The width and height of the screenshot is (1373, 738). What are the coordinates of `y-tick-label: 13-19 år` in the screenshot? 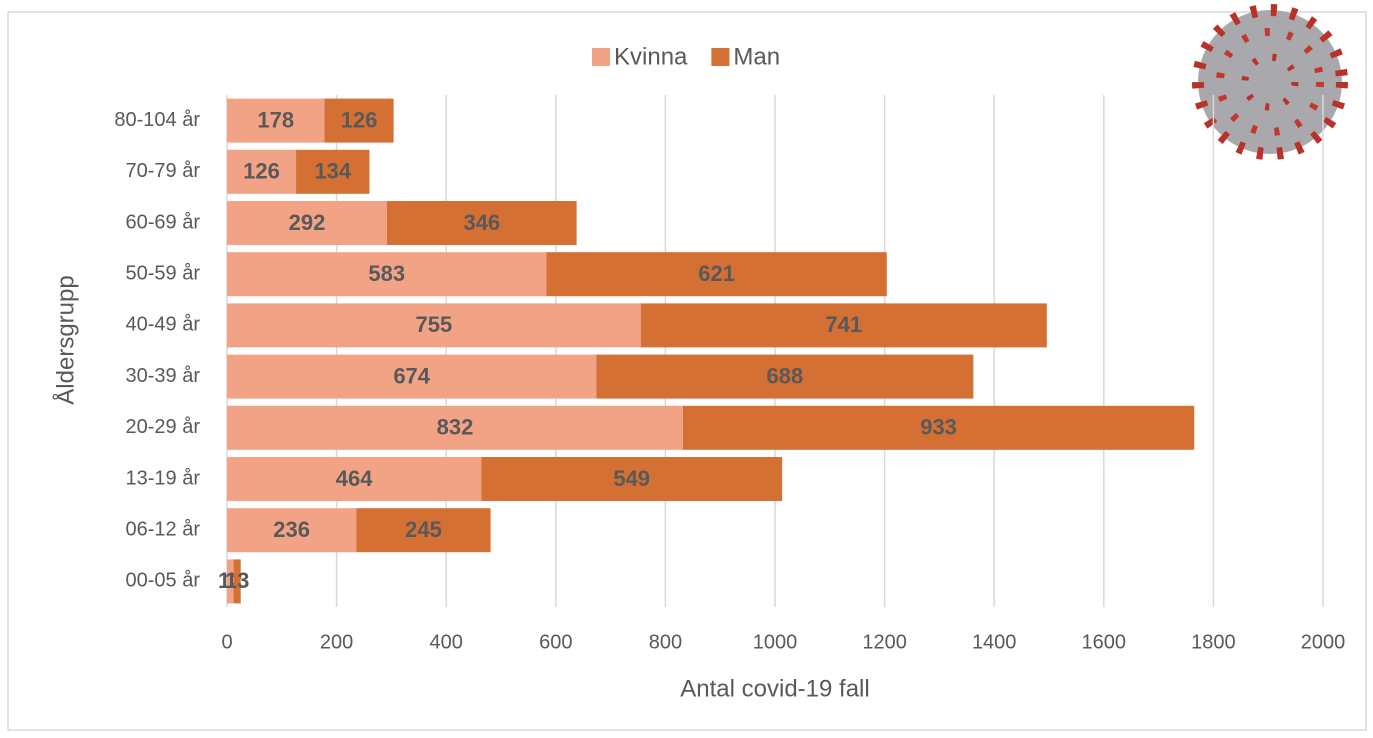 It's located at (163, 478).